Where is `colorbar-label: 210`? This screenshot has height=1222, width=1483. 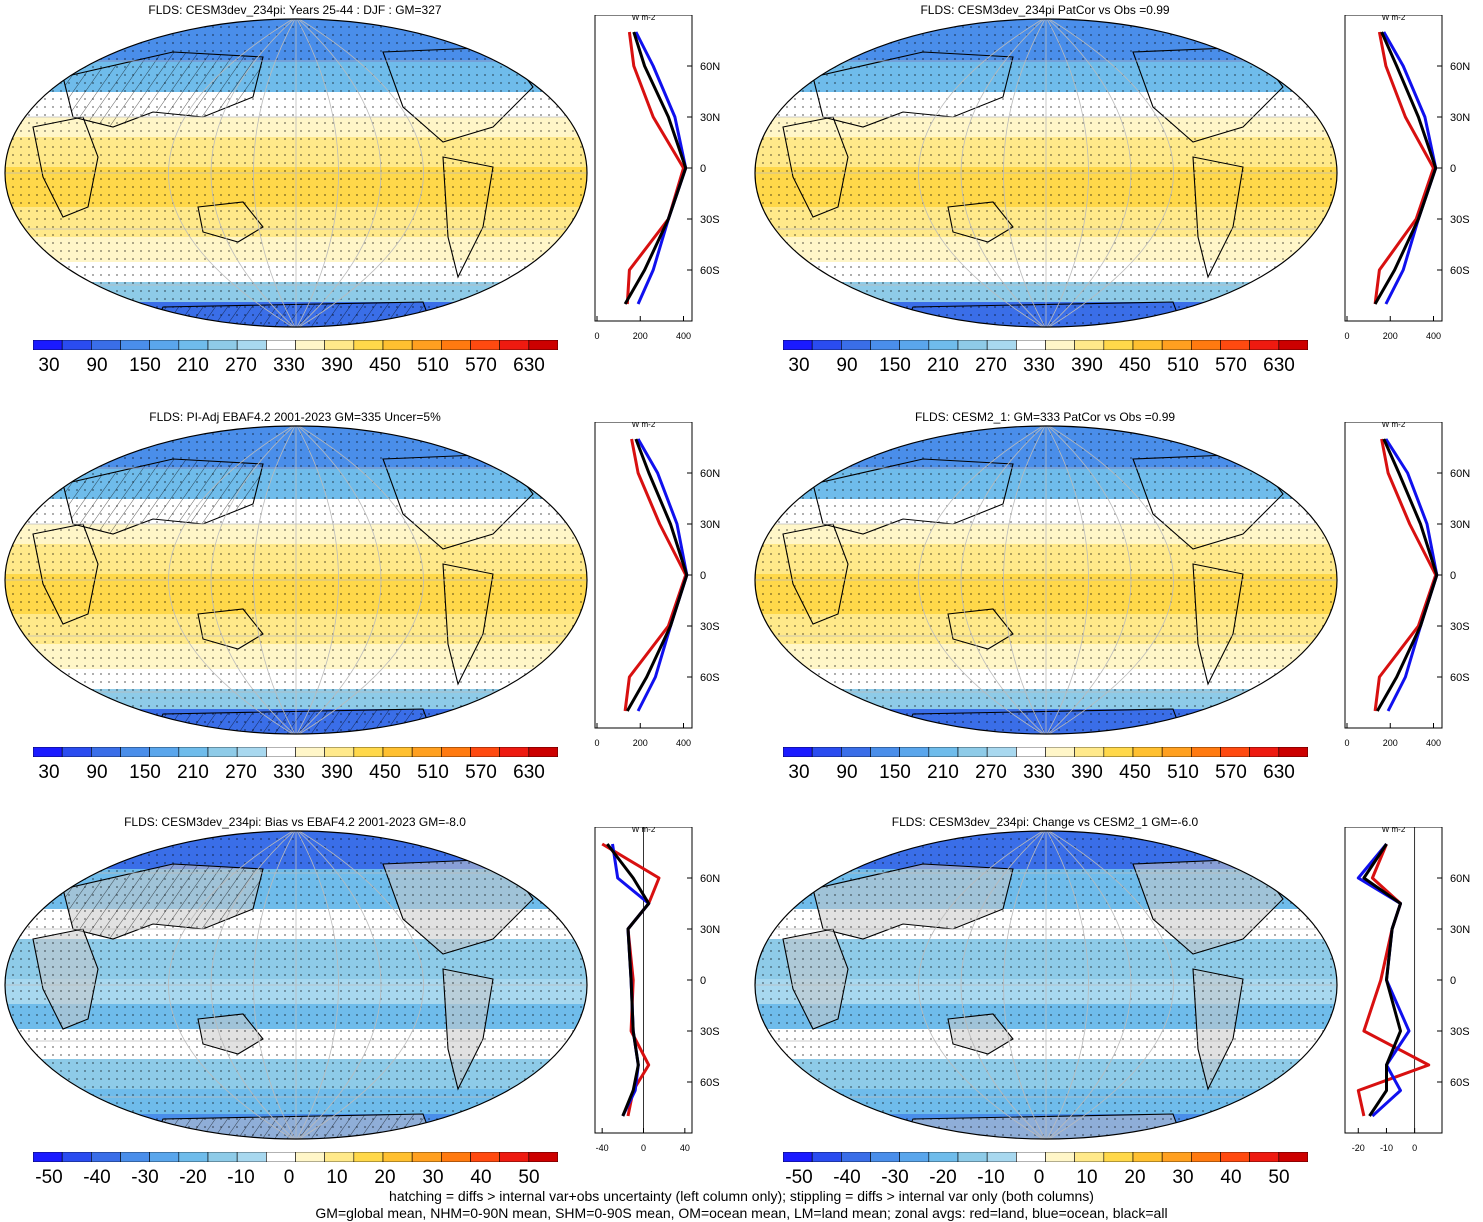
colorbar-label: 210 is located at coordinates (943, 365).